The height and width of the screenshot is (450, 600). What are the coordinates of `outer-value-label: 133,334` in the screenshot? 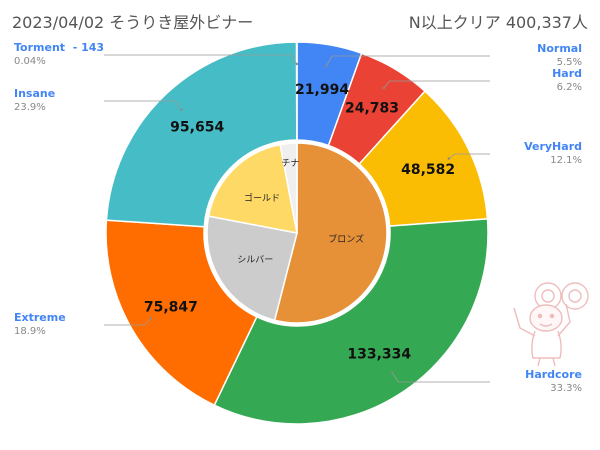 It's located at (379, 355).